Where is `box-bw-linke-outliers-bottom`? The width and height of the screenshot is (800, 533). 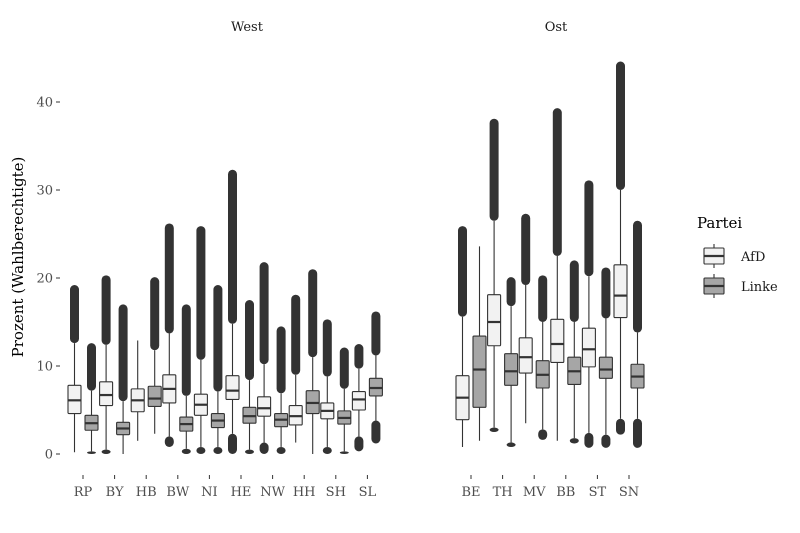 box-bw-linke-outliers-bottom is located at coordinates (186, 451).